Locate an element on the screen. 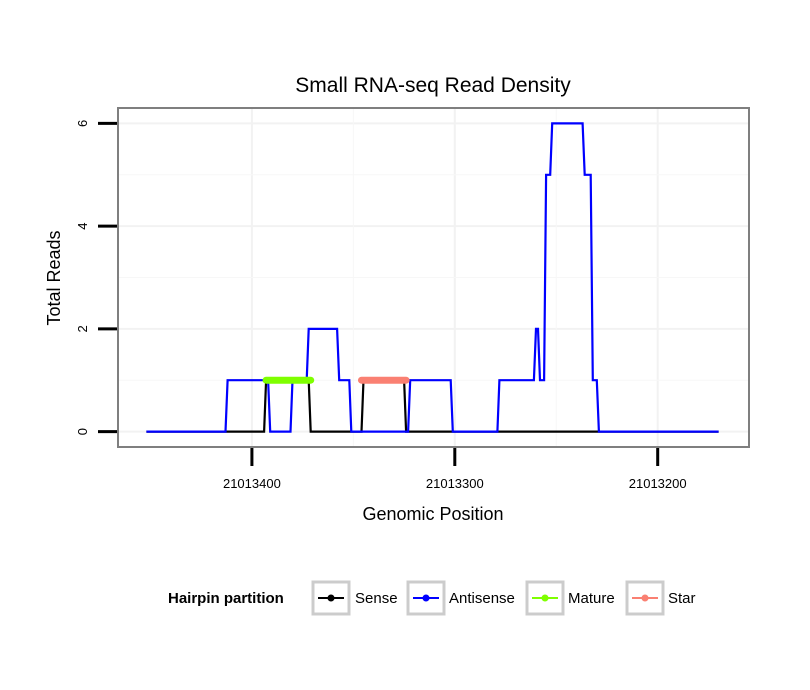 The height and width of the screenshot is (690, 810). legend-label: Mature is located at coordinates (591, 598).